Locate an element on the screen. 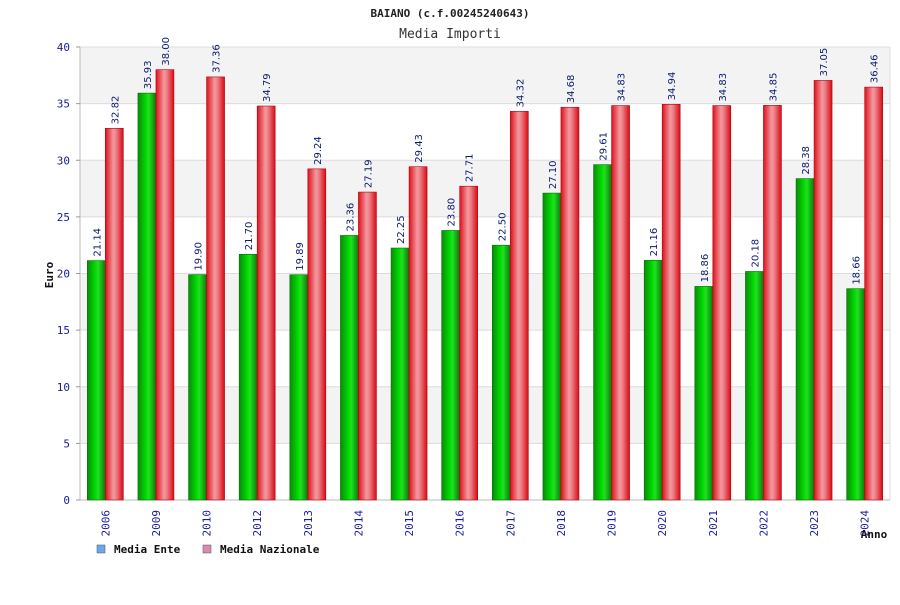  chart-subtitle: Media Importi is located at coordinates (450, 34).